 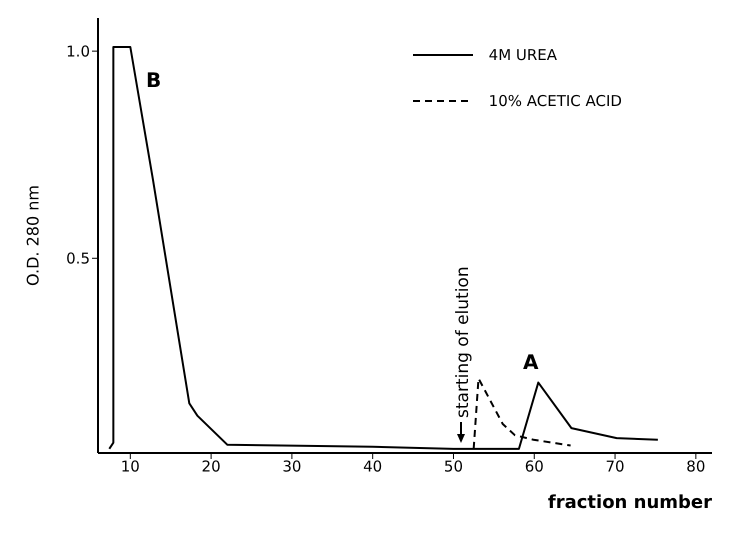 I want to click on annotation: starting of elution, so click(x=463, y=342).